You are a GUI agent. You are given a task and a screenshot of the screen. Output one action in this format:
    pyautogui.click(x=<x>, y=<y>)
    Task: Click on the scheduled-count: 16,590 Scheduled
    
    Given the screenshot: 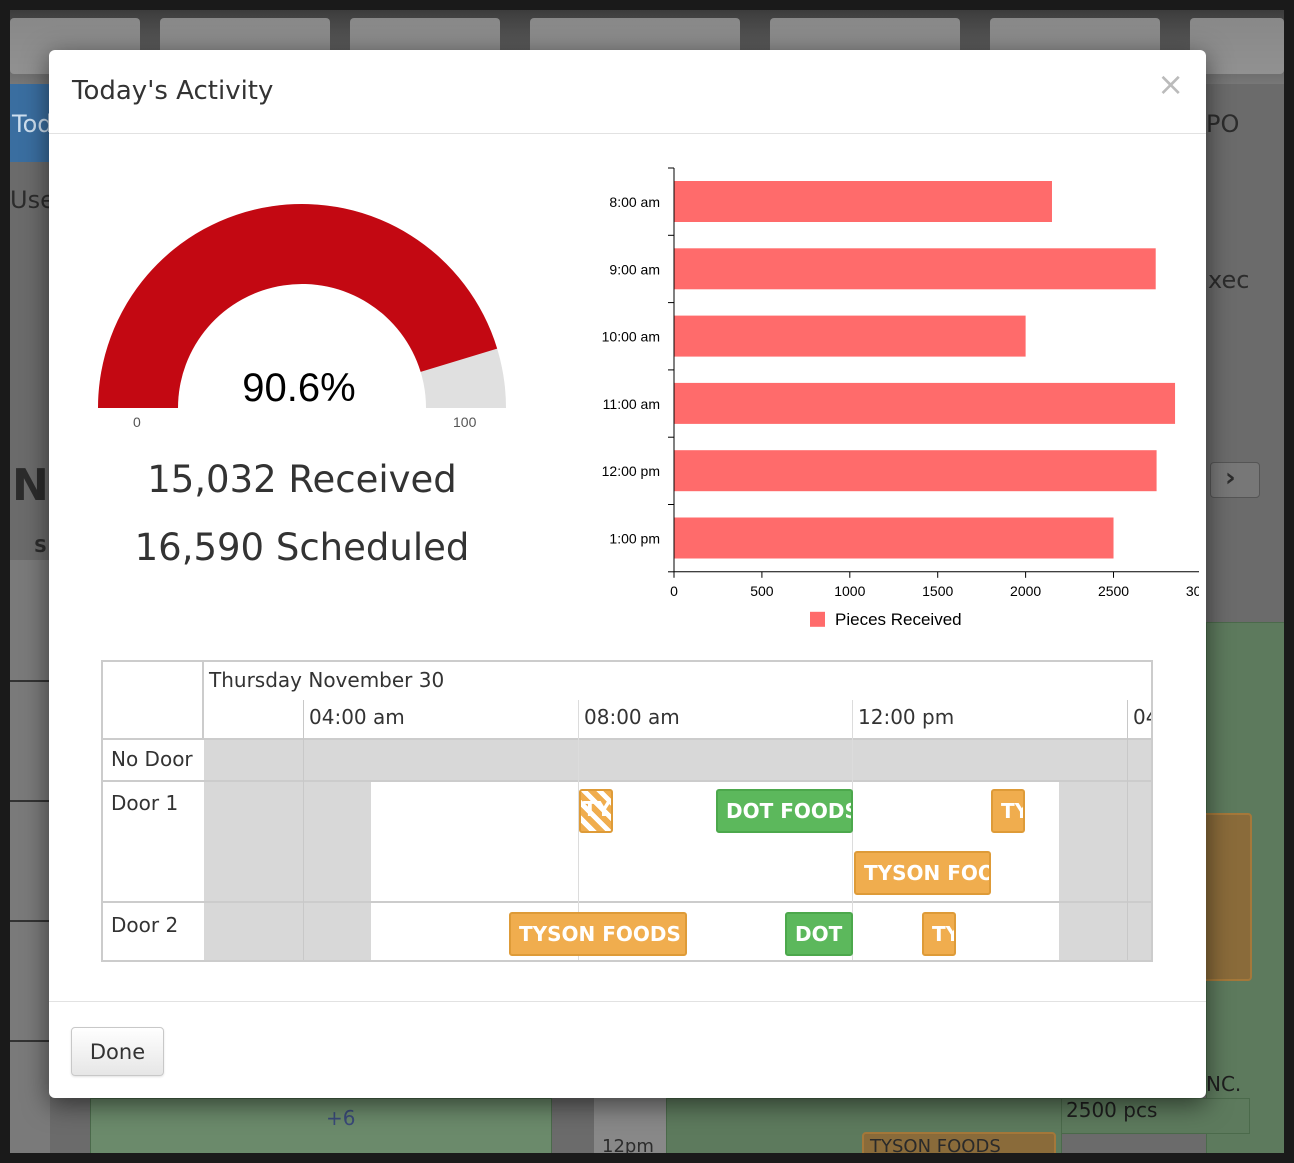 What is the action you would take?
    pyautogui.click(x=302, y=547)
    